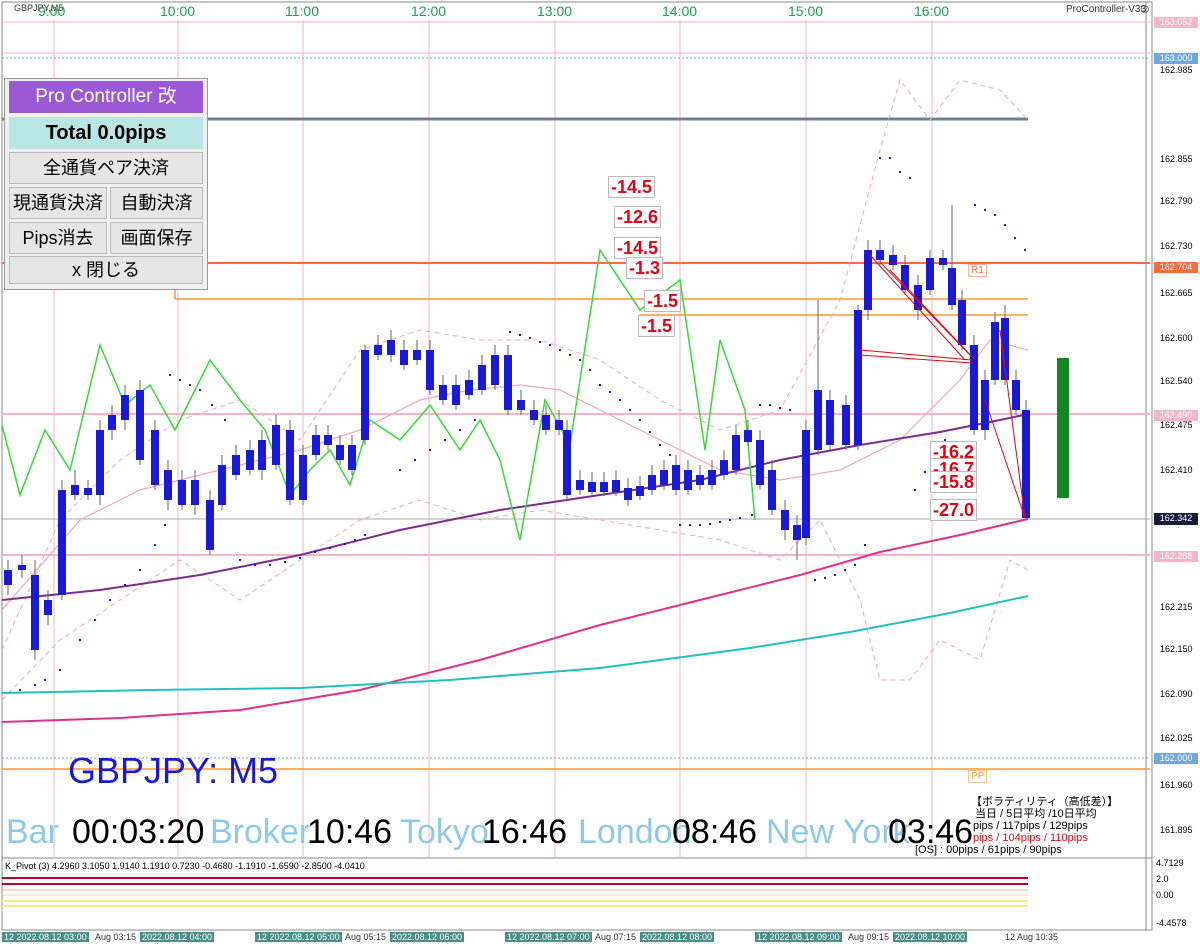 The image size is (1200, 947). I want to click on price-tag-current: 162.342, so click(1176, 518).